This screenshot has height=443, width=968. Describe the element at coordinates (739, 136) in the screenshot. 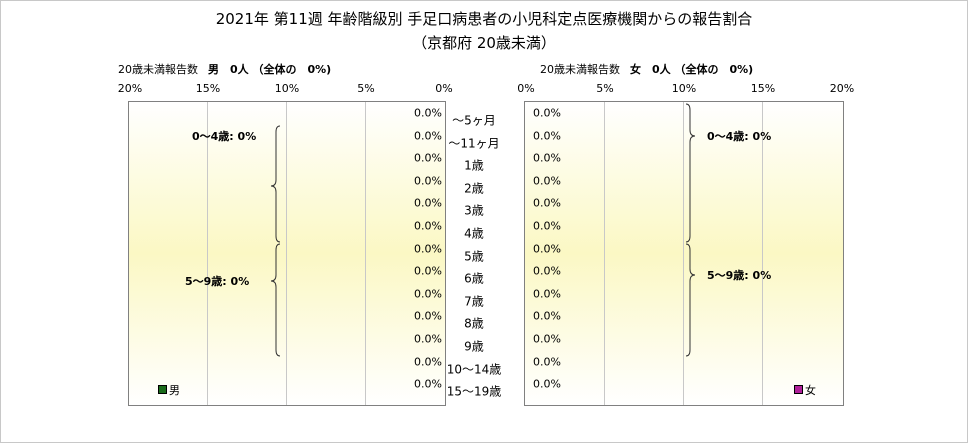

I see `female-group-label-0-4: 0～4歳: 0%` at that location.